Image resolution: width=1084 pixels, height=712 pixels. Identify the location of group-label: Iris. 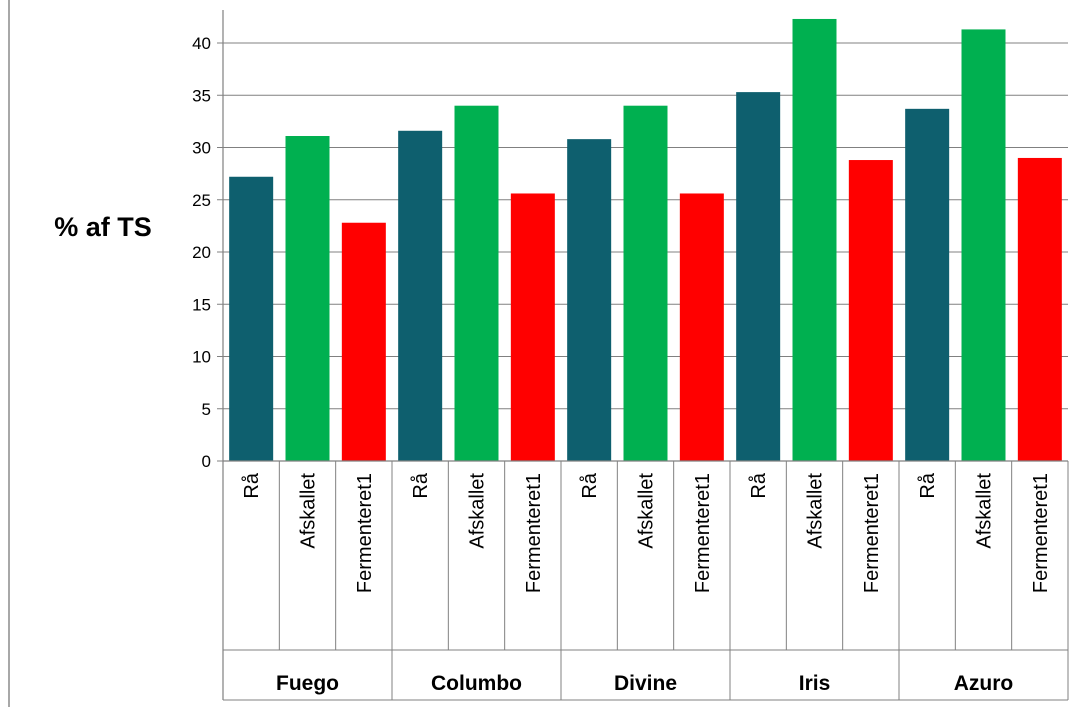
(815, 683).